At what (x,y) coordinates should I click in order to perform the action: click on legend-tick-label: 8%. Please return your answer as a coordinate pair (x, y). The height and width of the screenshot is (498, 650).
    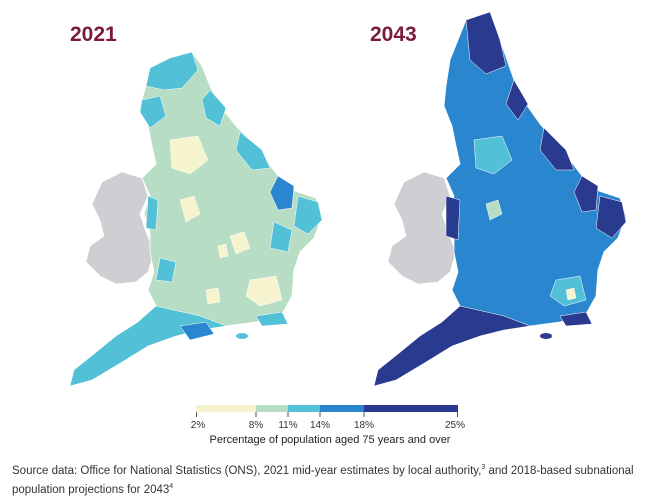
    Looking at the image, I should click on (256, 425).